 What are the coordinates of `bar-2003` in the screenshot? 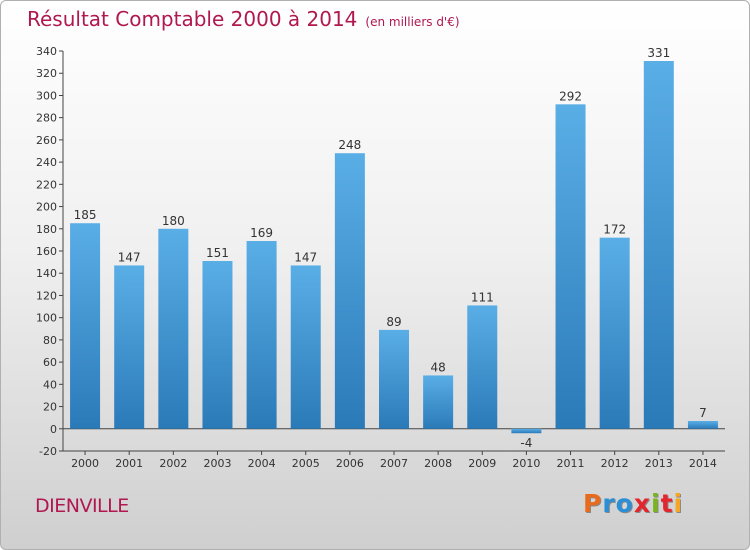 It's located at (217, 345).